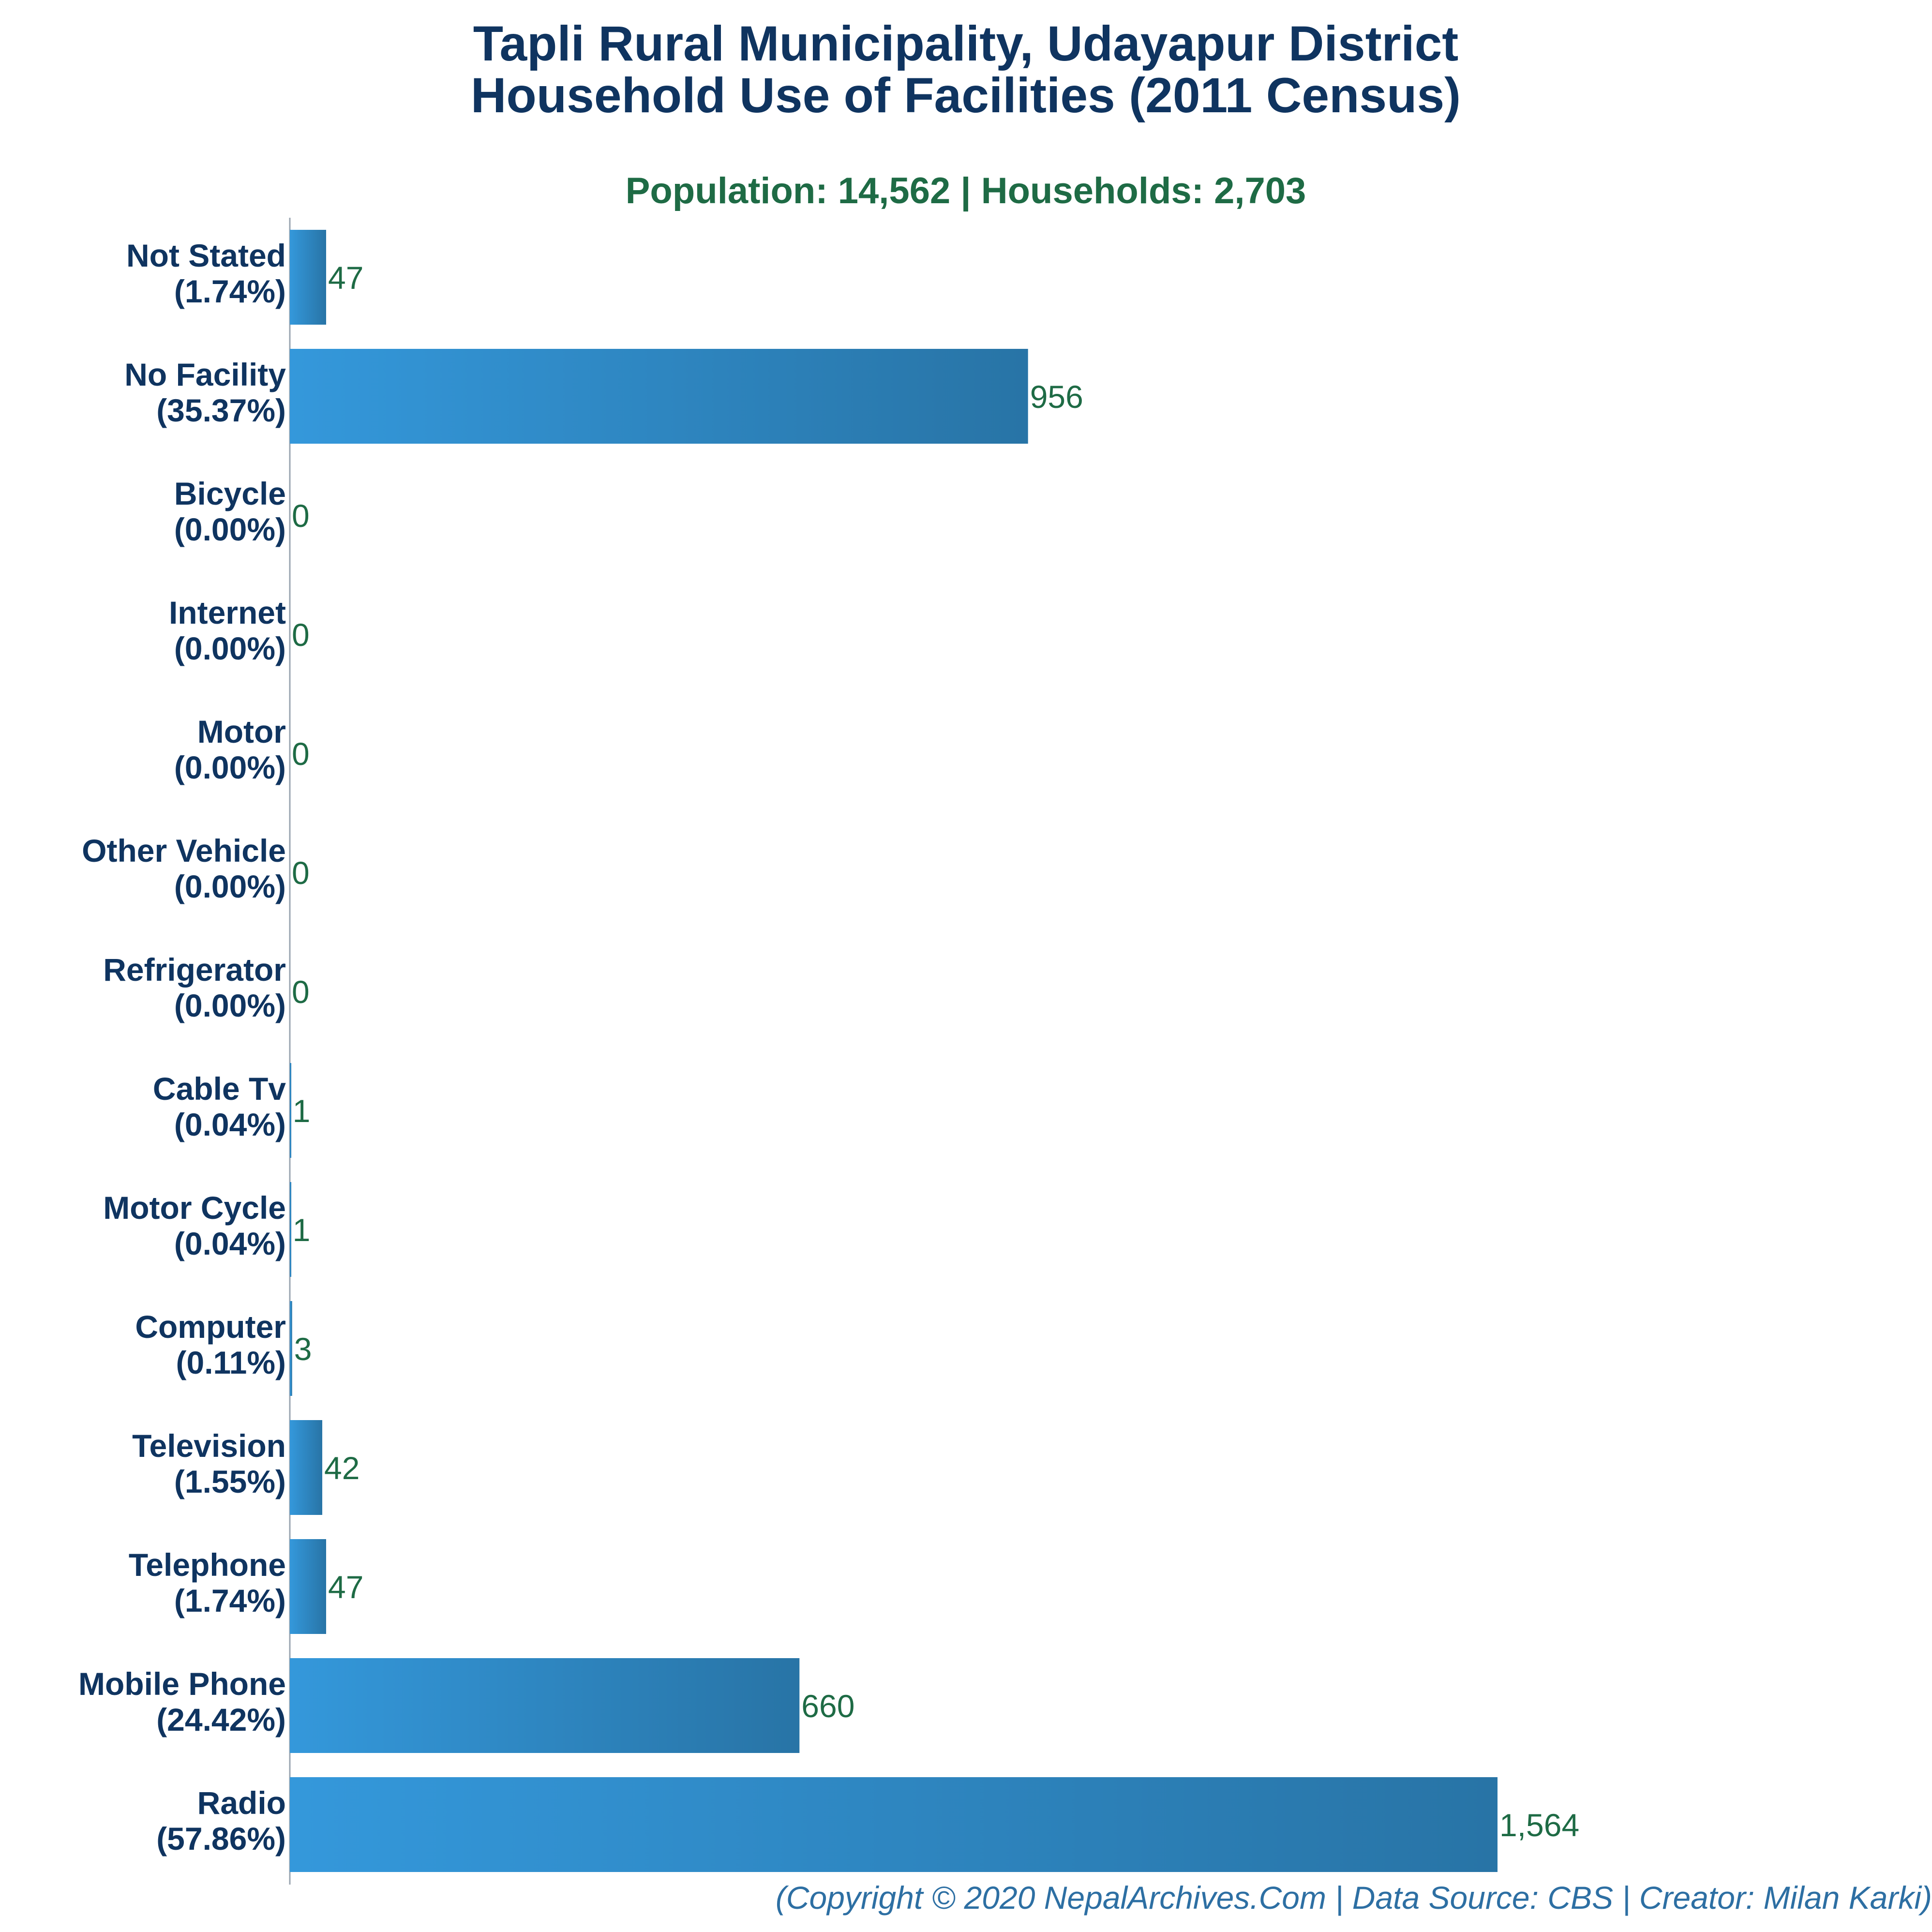  Describe the element at coordinates (302, 1230) in the screenshot. I see `value-label-motor-cycle: 1` at that location.